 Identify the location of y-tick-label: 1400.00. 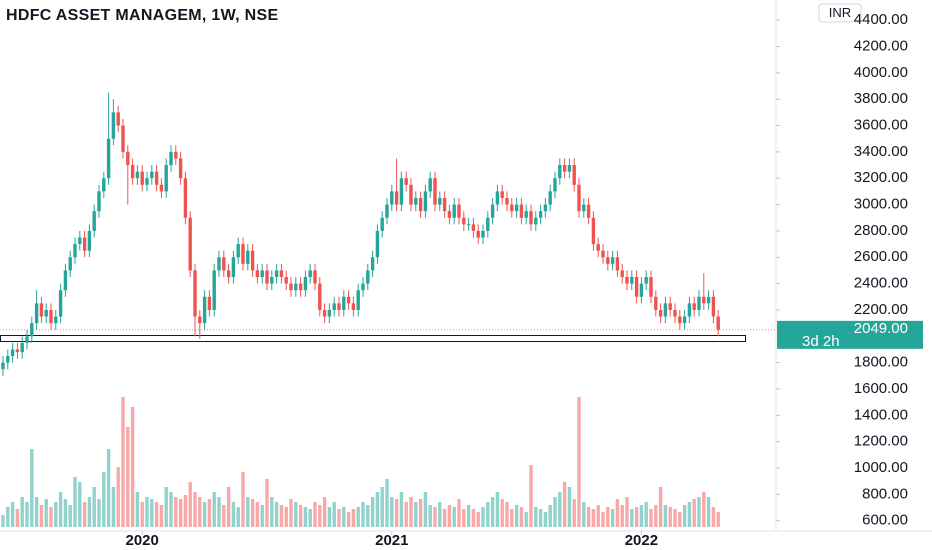
(881, 414).